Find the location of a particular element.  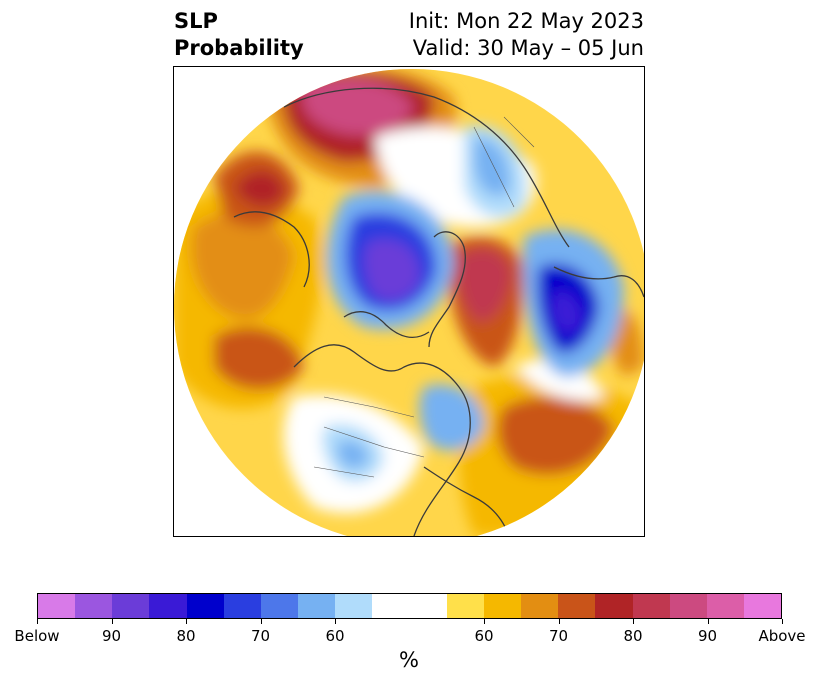

colorbar-tick-label: Below is located at coordinates (37, 636).